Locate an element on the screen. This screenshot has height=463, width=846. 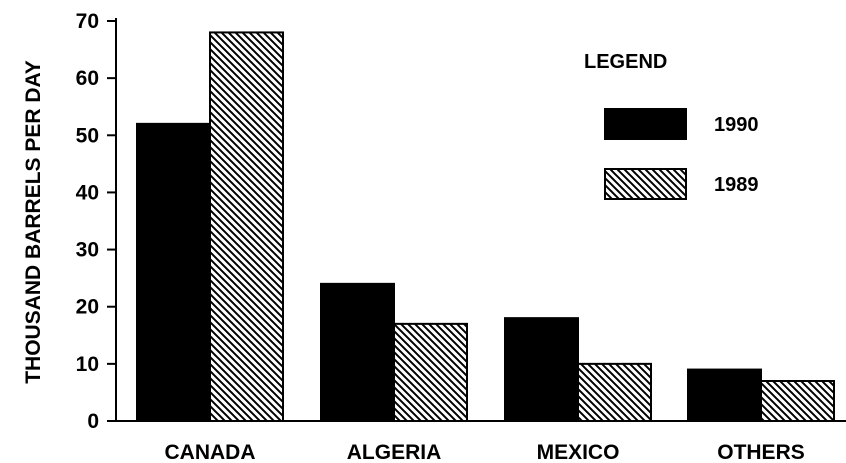
y-tick-label-70: 70 is located at coordinates (87, 21).